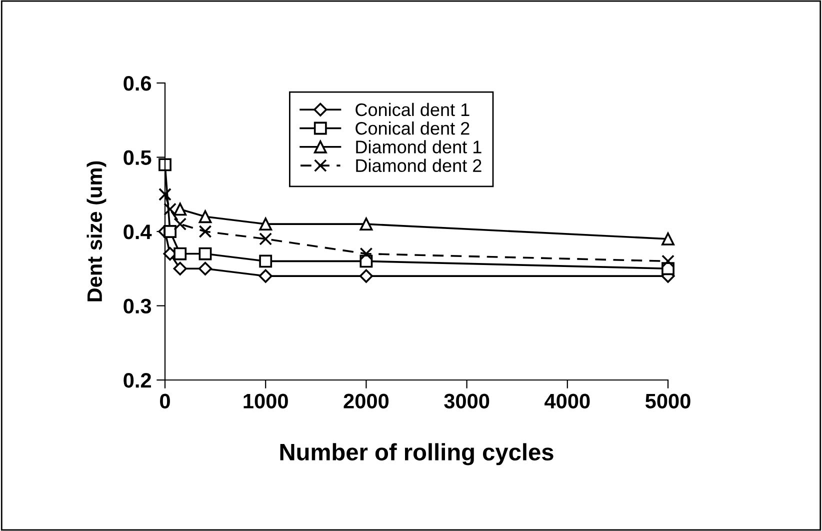 The image size is (822, 531). I want to click on legend-label: Diamond dent 2, so click(419, 165).